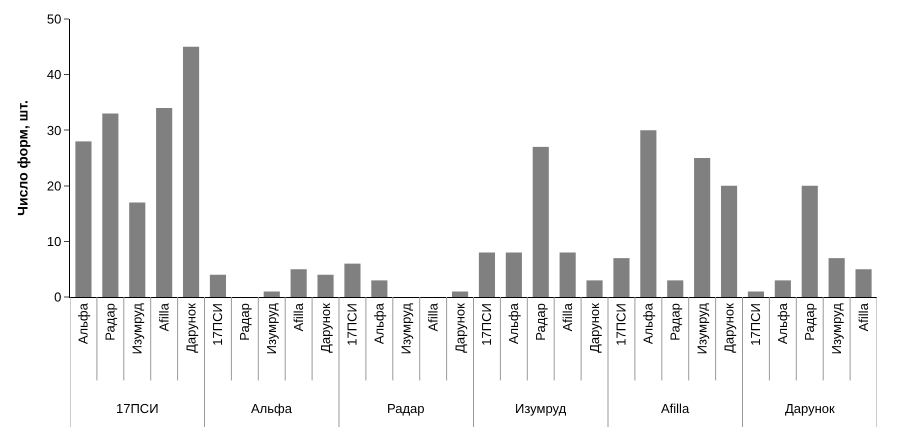  What do you see at coordinates (54, 74) in the screenshot?
I see `y-tick-label: 40` at bounding box center [54, 74].